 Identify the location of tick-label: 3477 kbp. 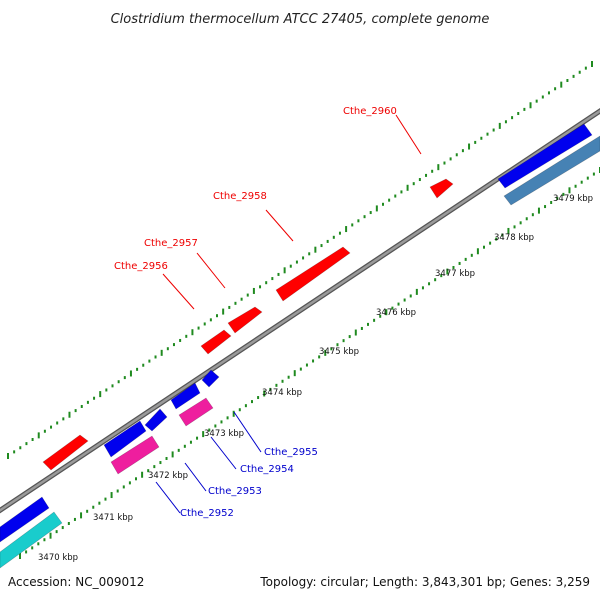
(455, 274).